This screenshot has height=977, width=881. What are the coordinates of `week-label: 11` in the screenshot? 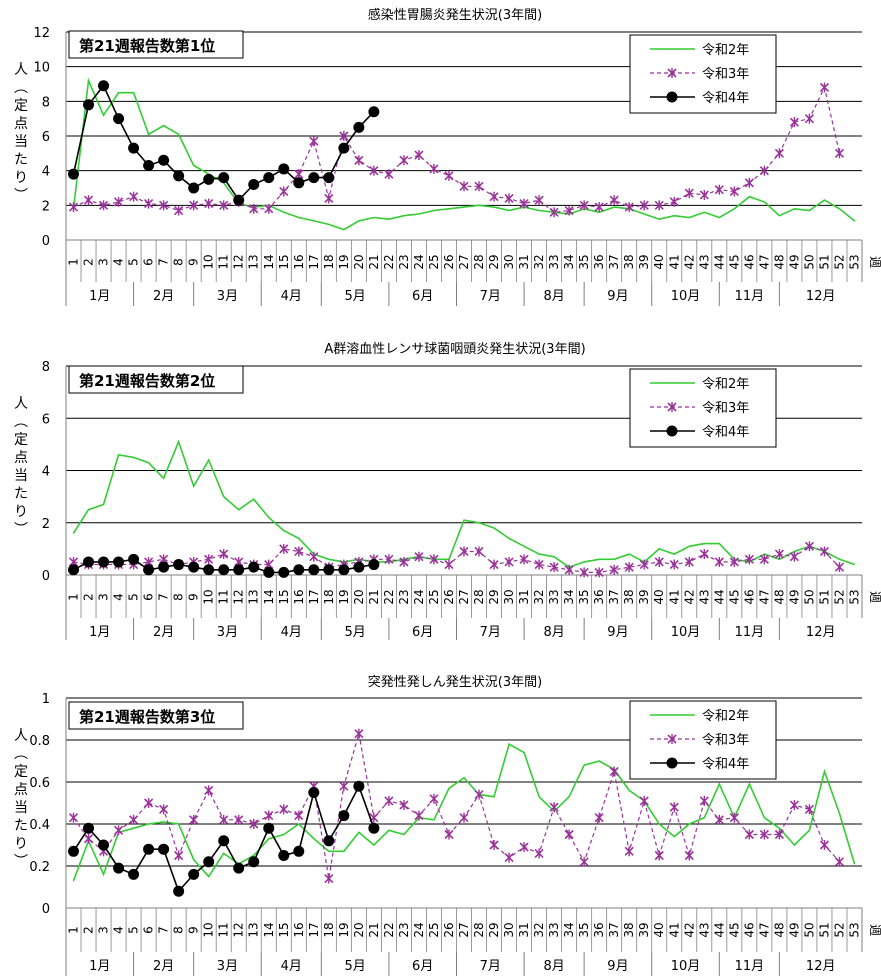 It's located at (224, 596).